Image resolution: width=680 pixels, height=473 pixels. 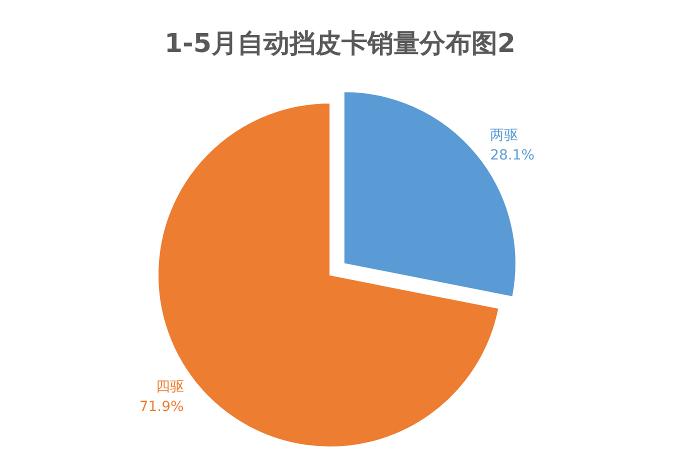 What do you see at coordinates (512, 155) in the screenshot?
I see `data-label: 28.1%` at bounding box center [512, 155].